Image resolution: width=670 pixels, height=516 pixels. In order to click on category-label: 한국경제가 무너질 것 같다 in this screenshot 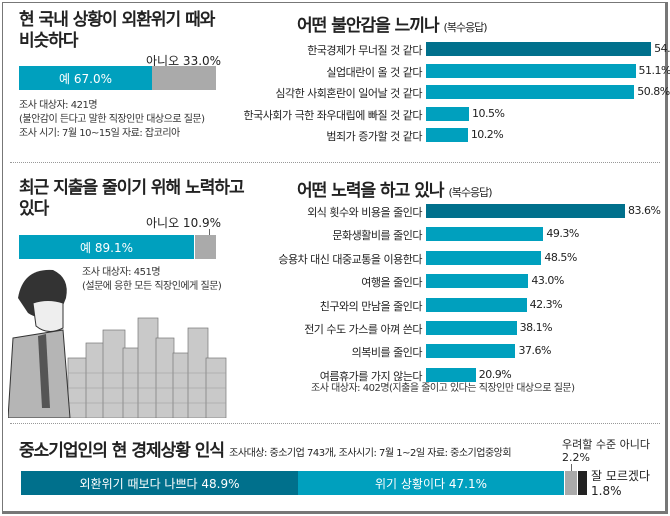, I will do `click(364, 50)`.